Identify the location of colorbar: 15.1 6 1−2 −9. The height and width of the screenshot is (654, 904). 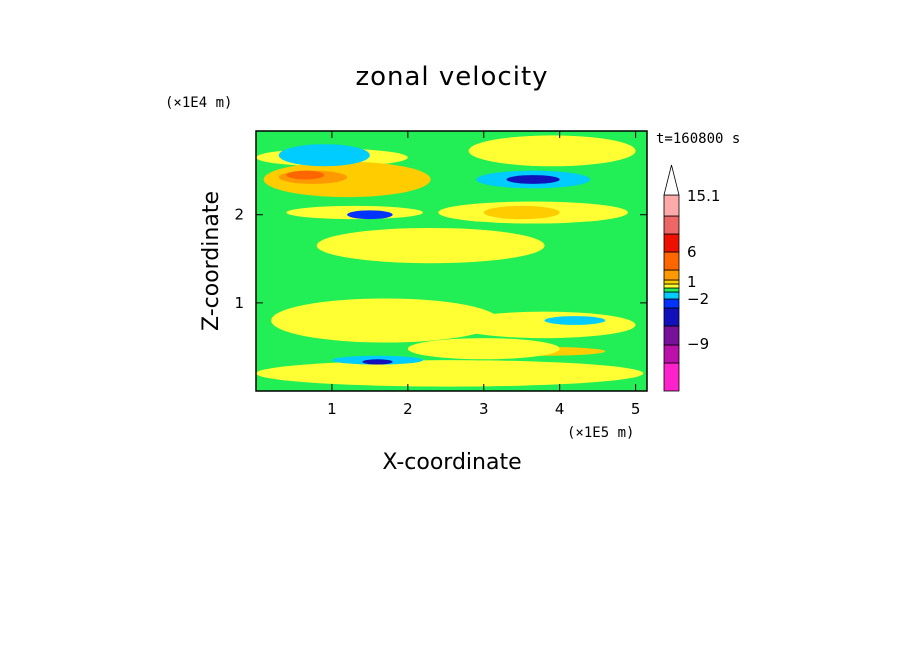
(691, 278).